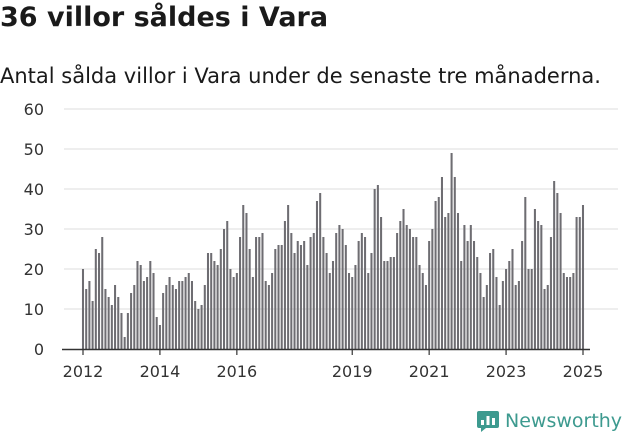  What do you see at coordinates (34, 229) in the screenshot?
I see `y-axis-labels: 0 10 20 30 40 50 60` at bounding box center [34, 229].